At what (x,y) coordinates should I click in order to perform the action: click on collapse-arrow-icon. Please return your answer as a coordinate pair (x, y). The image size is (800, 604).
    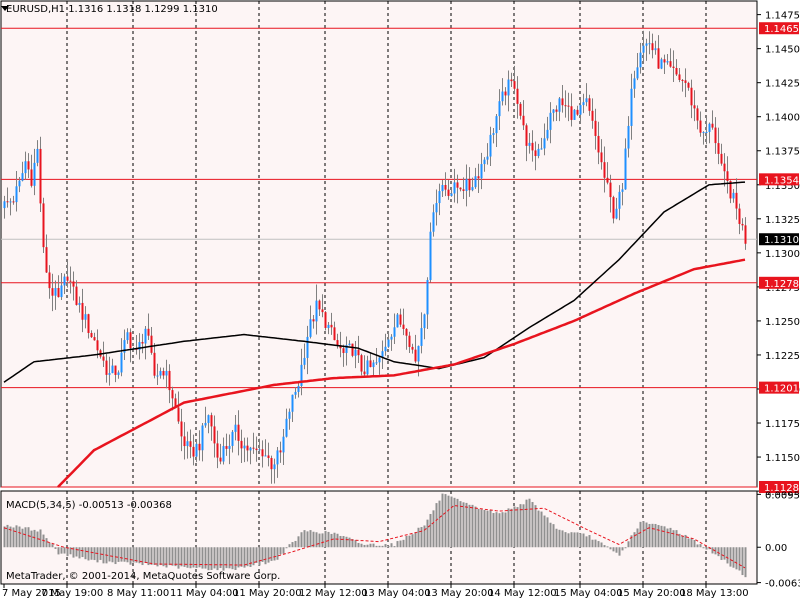
    Looking at the image, I should click on (5, 8).